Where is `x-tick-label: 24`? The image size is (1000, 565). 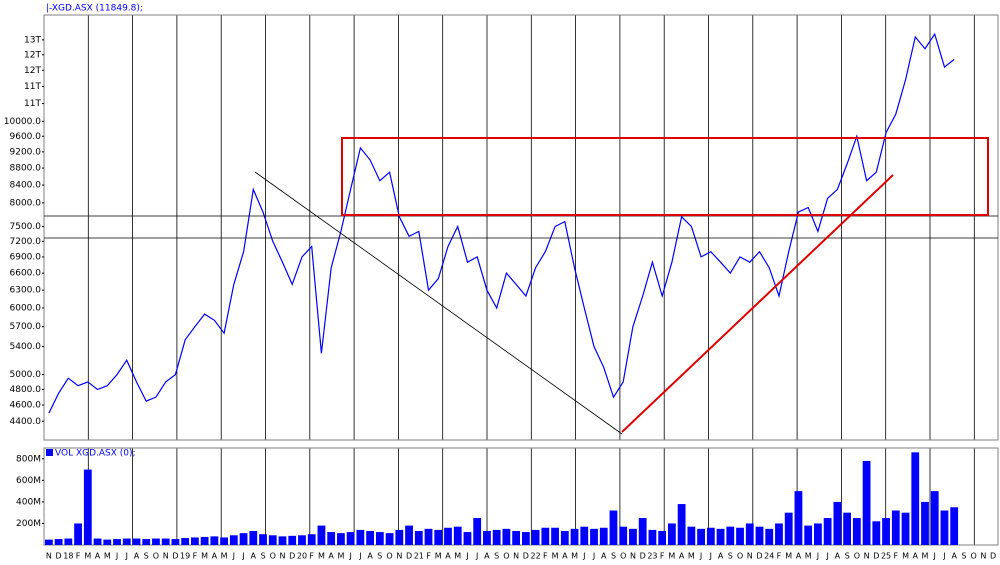 x-tick-label: 24 is located at coordinates (769, 556).